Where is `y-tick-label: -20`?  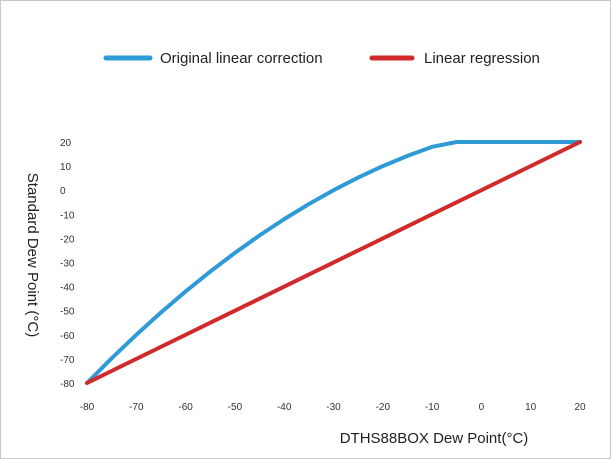
y-tick-label: -20 is located at coordinates (67, 239).